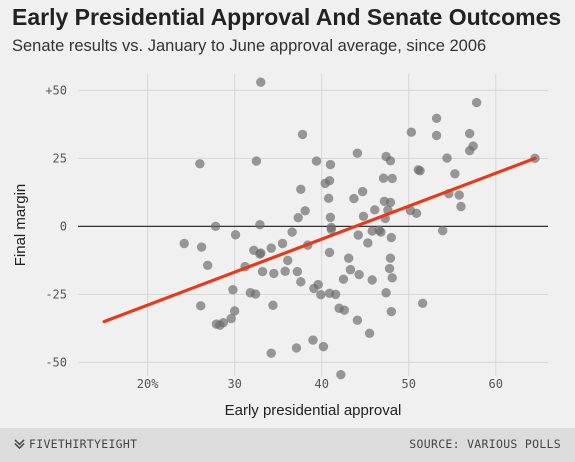 The width and height of the screenshot is (575, 462). Describe the element at coordinates (56, 90) in the screenshot. I see `y-tick-label: +50` at that location.